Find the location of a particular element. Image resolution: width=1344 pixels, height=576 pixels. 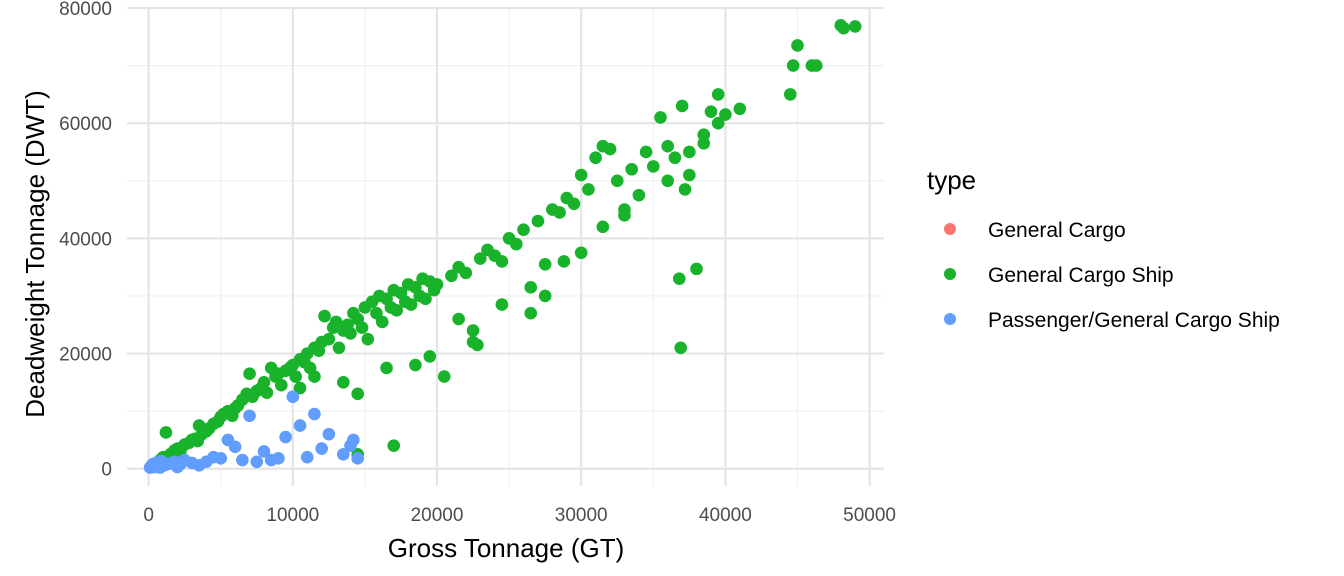

y-tick-label: 0 is located at coordinates (106, 470).